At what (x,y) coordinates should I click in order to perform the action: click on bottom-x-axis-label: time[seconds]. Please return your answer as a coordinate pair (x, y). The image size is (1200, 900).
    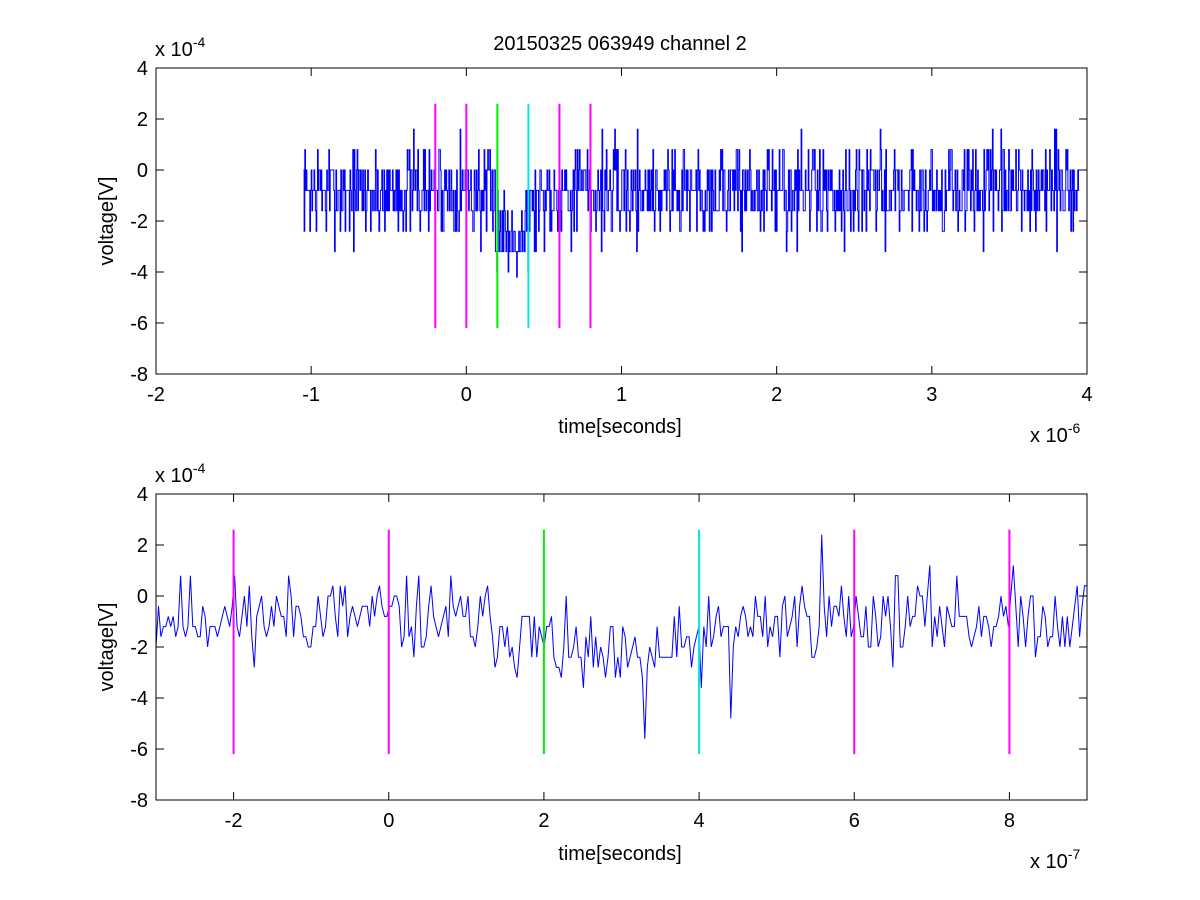
    Looking at the image, I should click on (619, 854).